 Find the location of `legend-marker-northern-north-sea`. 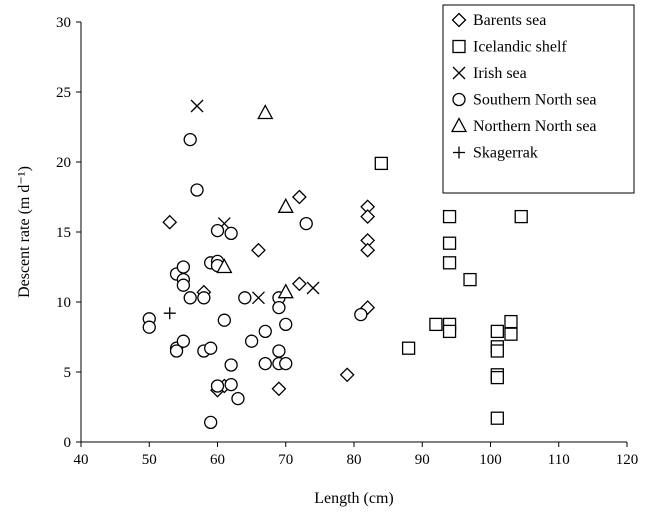

legend-marker-northern-north-sea is located at coordinates (459, 125).